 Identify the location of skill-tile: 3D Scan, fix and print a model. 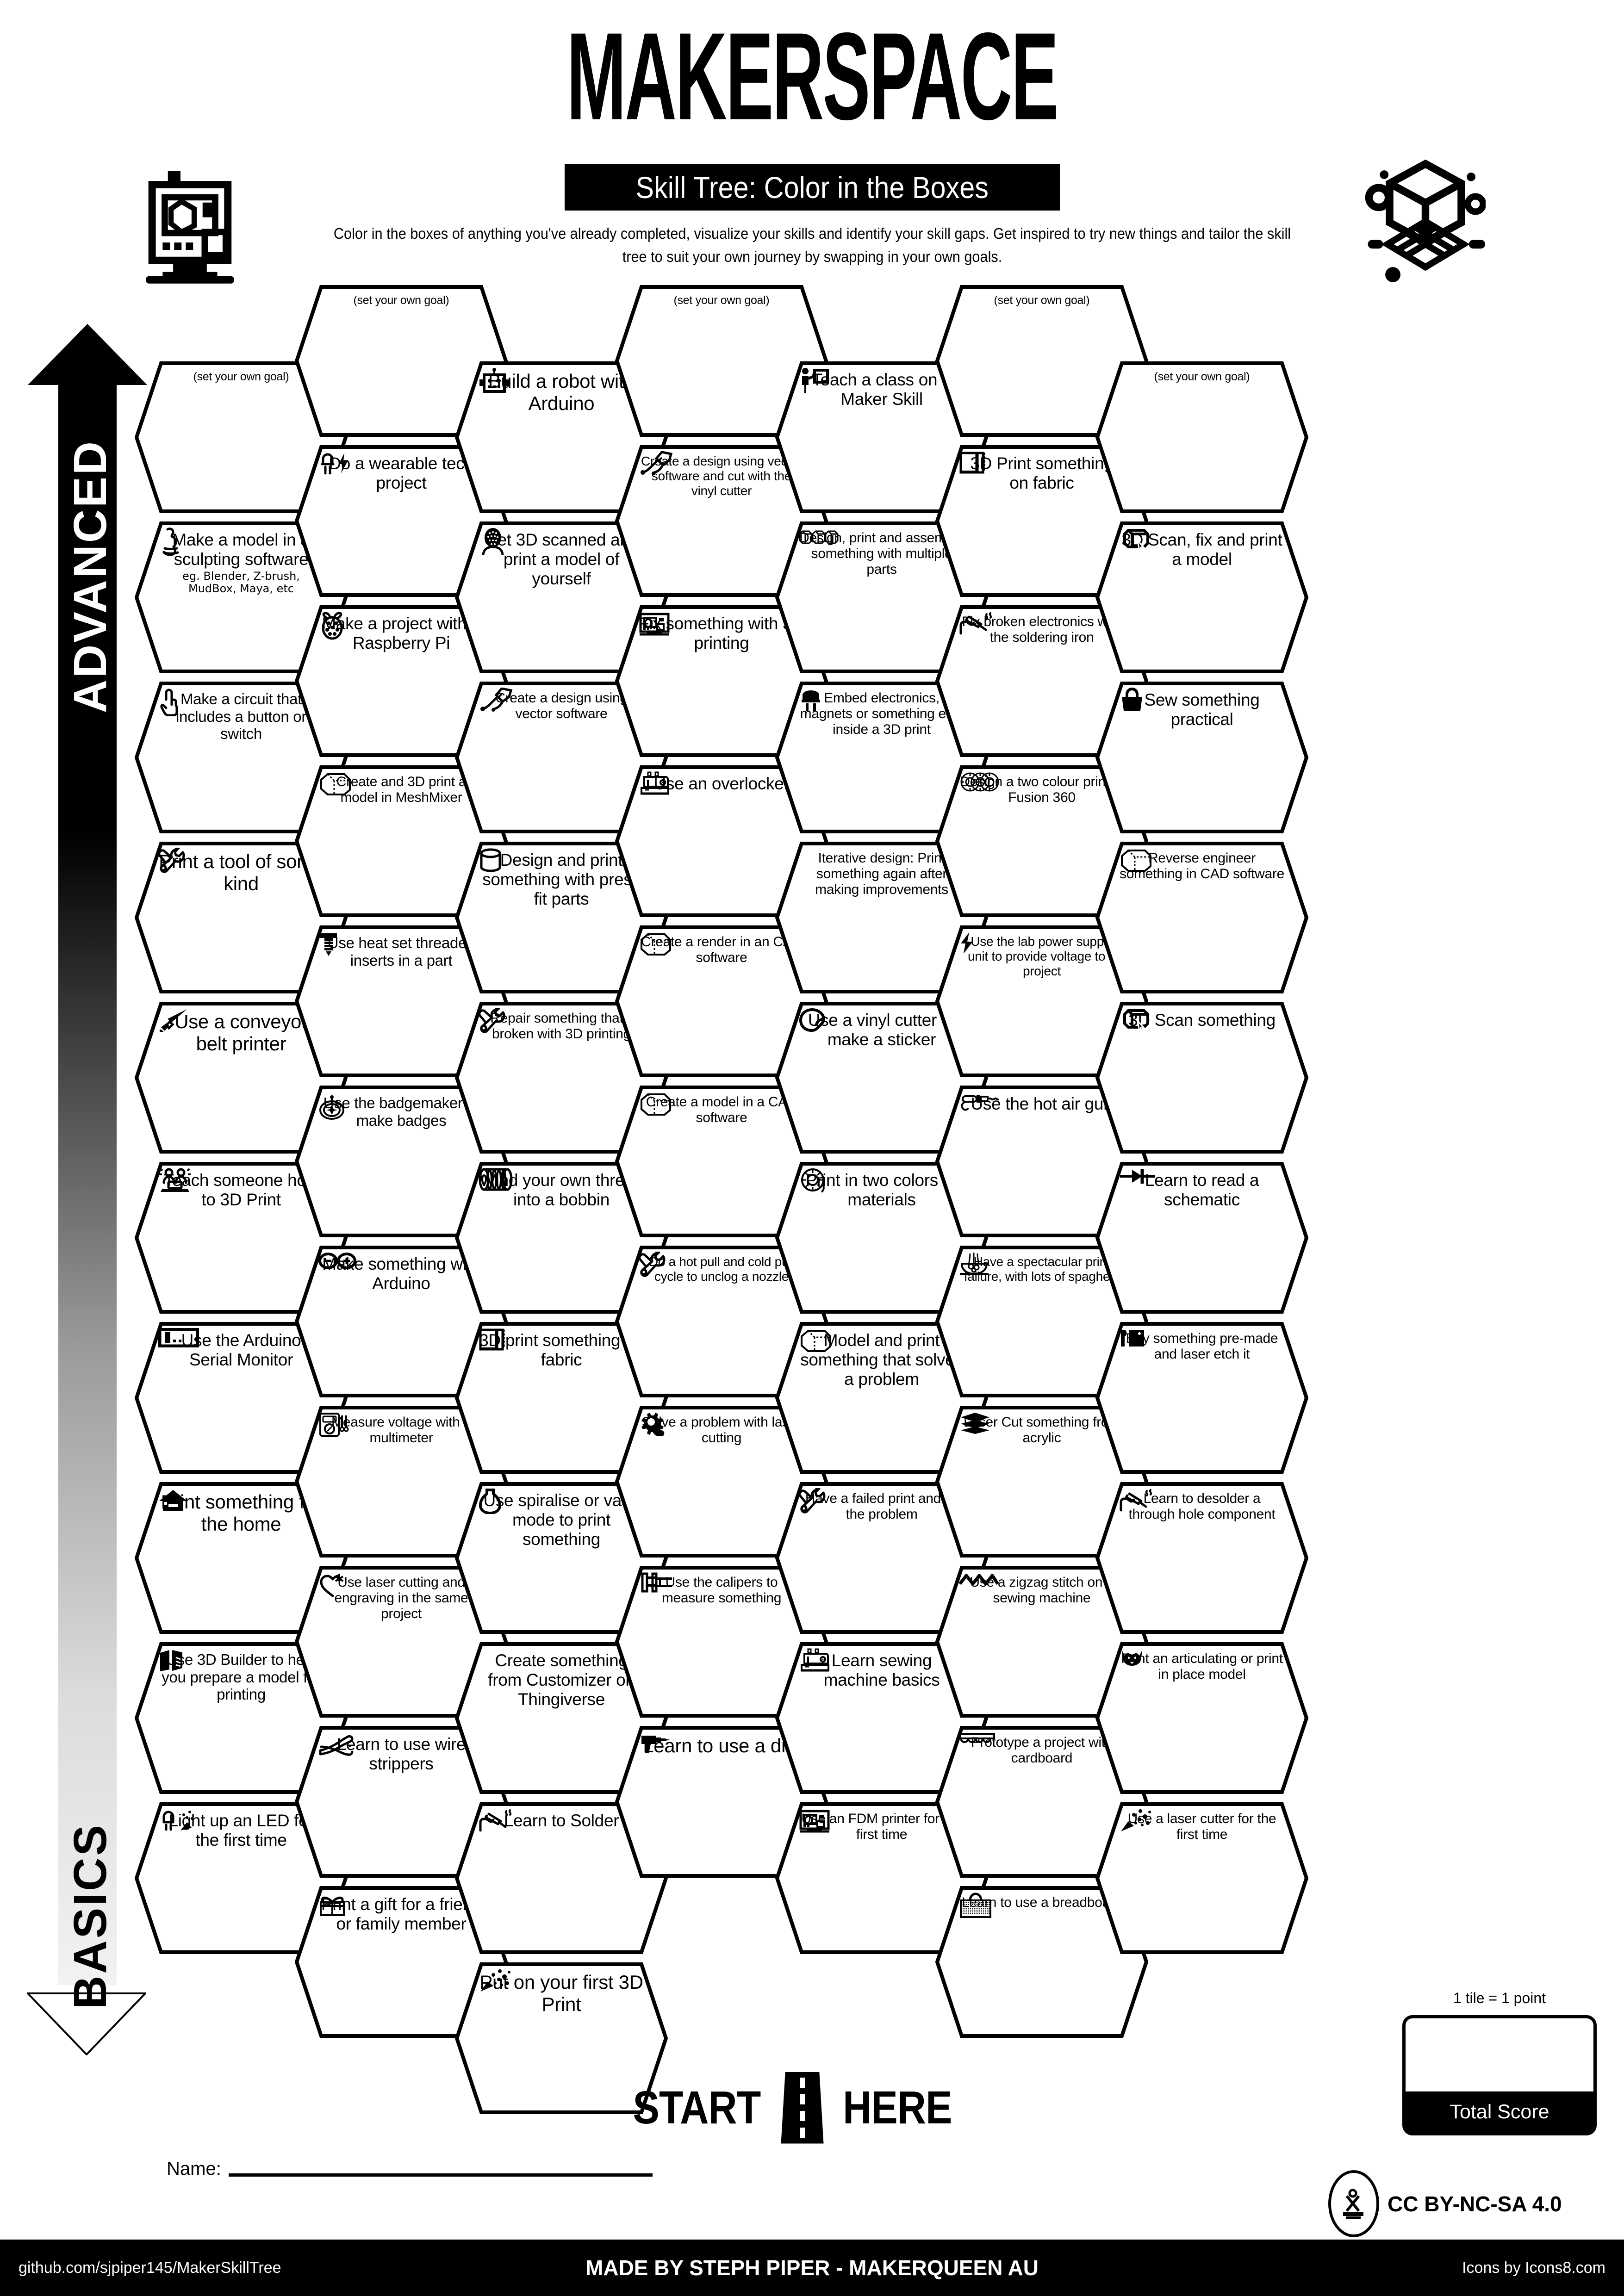
(1202, 598).